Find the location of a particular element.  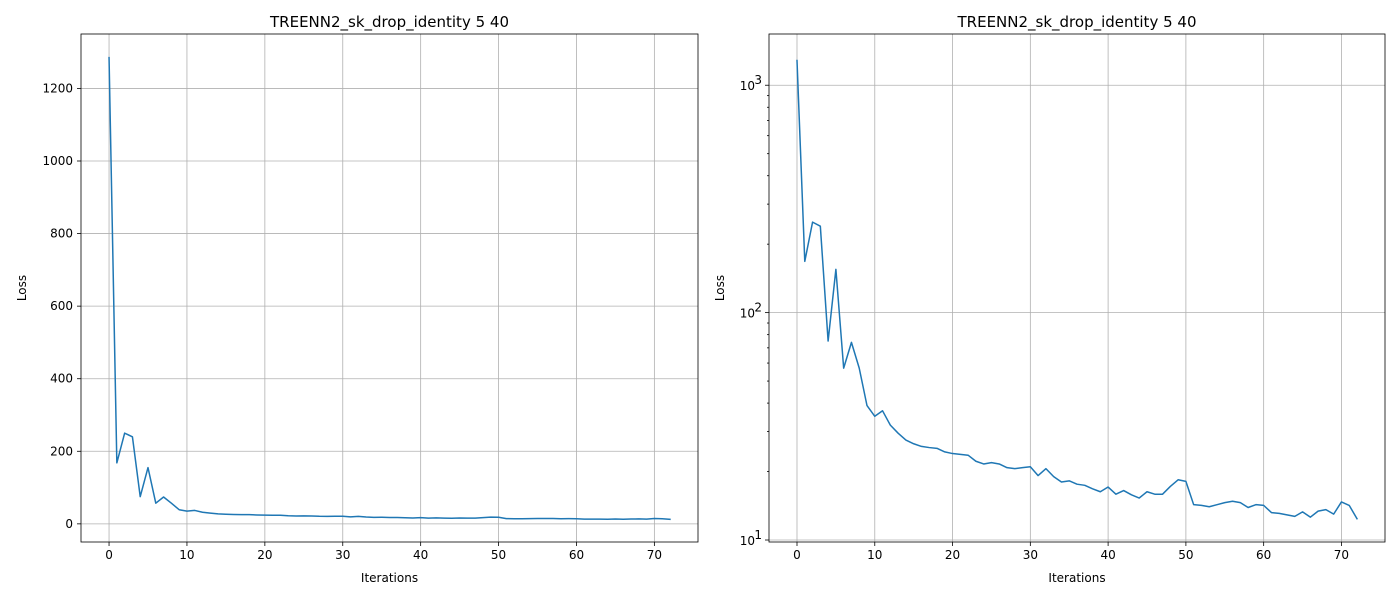

y-tick-label: 600 is located at coordinates (61, 306).